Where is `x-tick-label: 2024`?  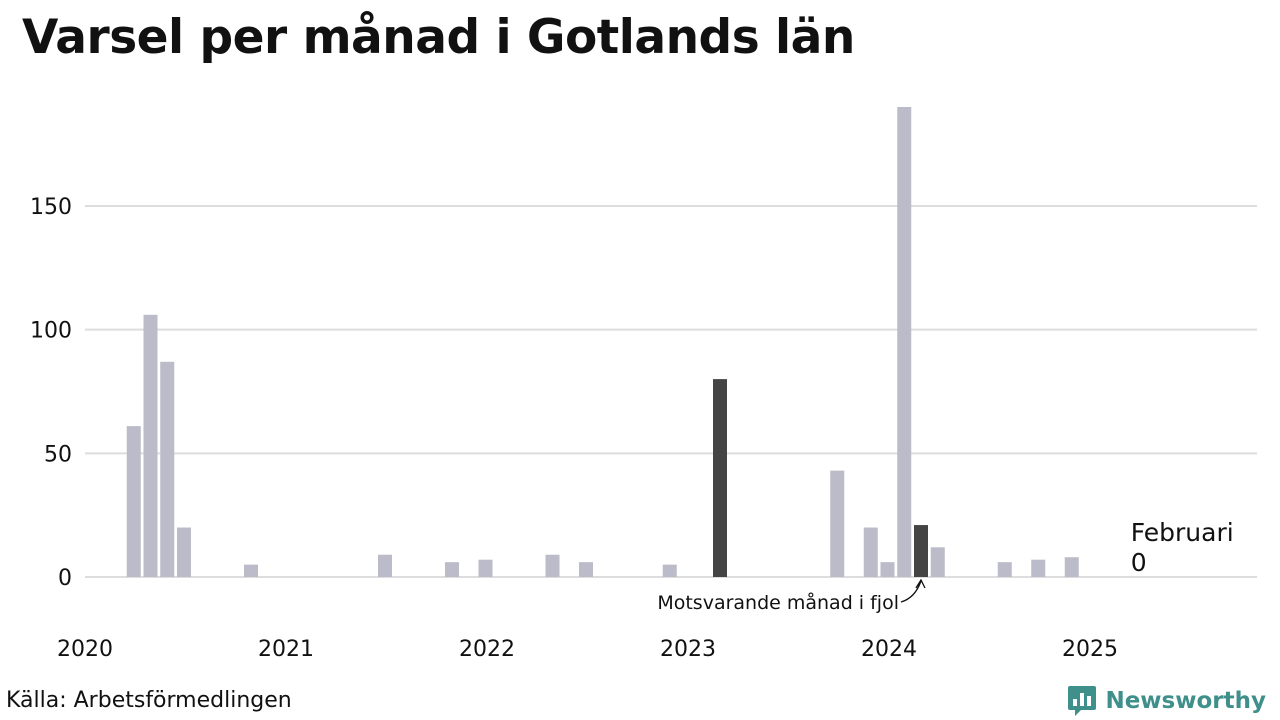
x-tick-label: 2024 is located at coordinates (889, 649).